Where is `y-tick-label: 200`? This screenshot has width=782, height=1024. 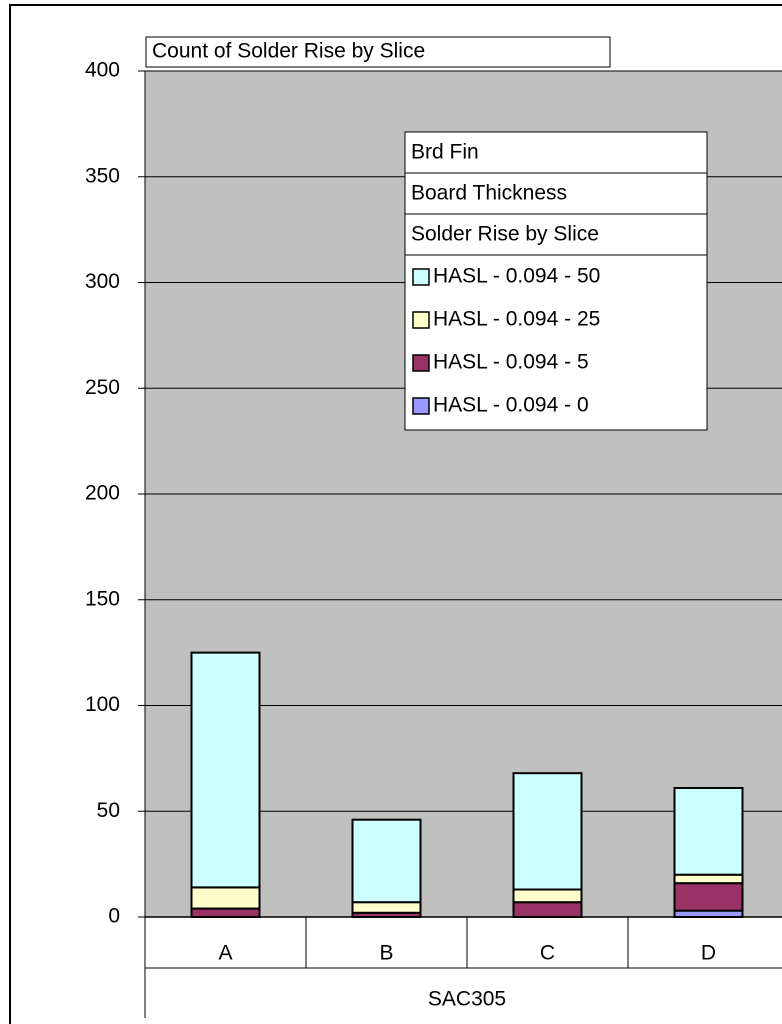
y-tick-label: 200 is located at coordinates (102, 493).